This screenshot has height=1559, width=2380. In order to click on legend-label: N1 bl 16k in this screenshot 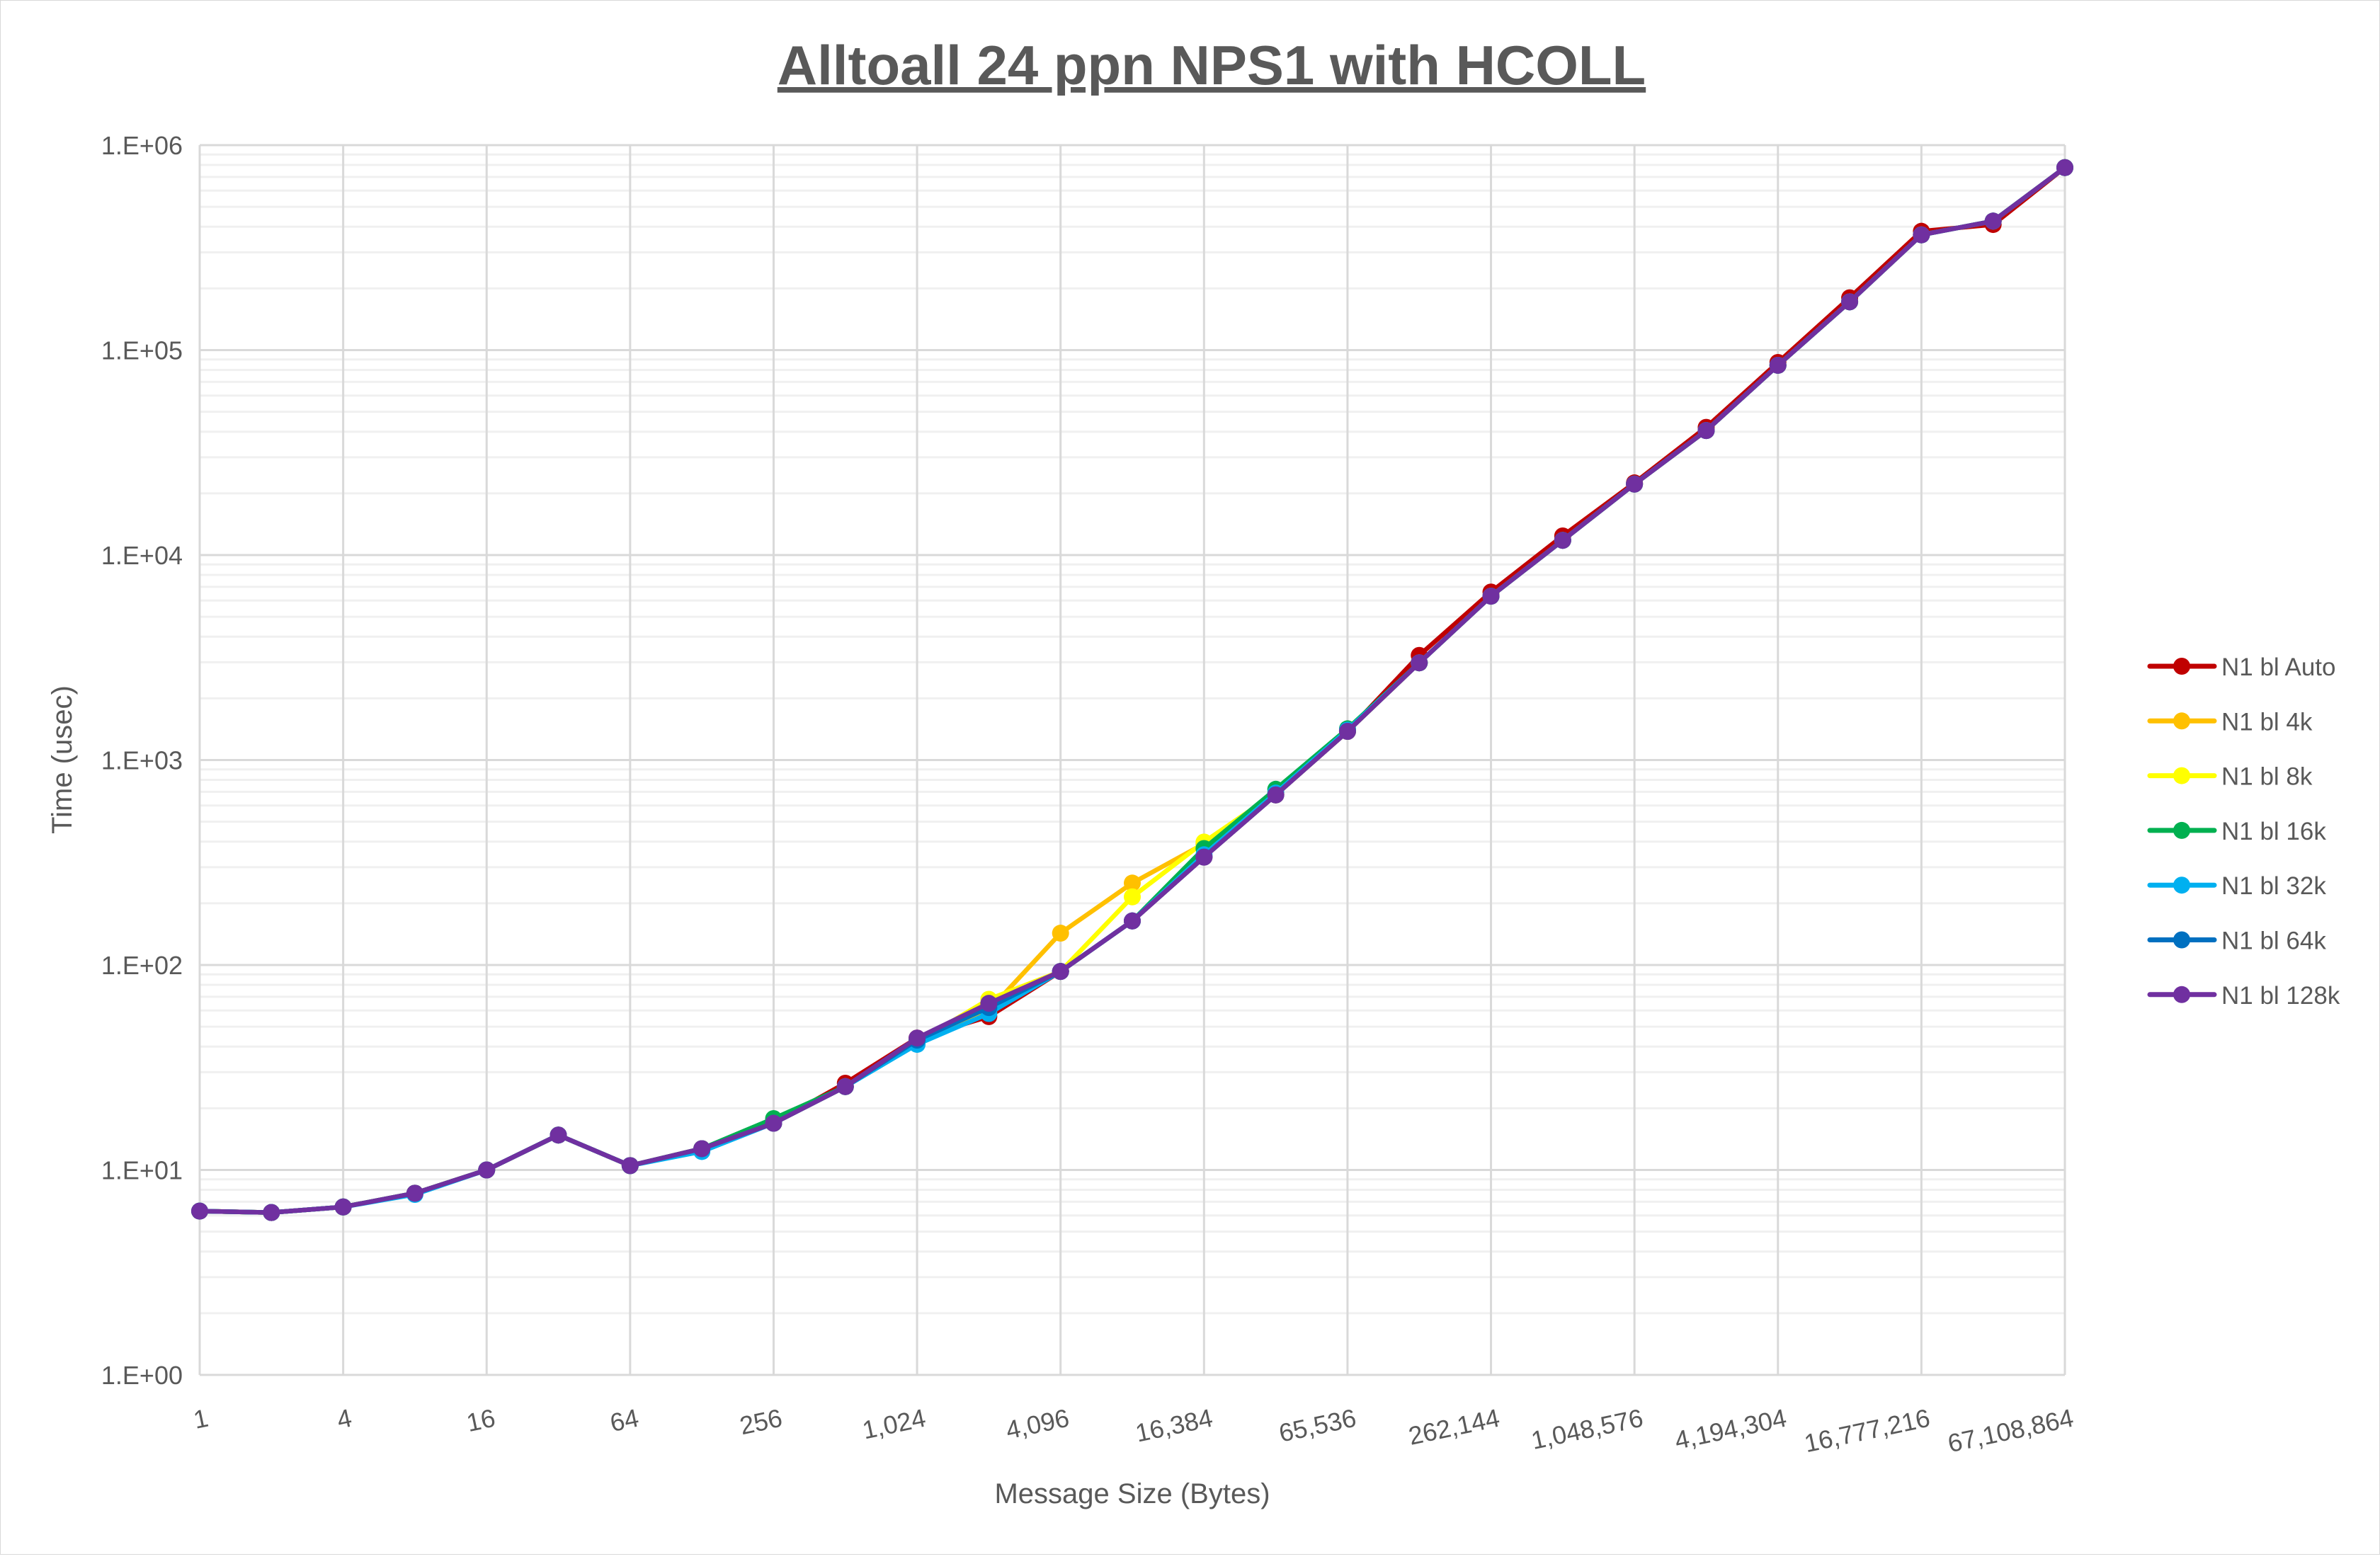, I will do `click(2273, 831)`.